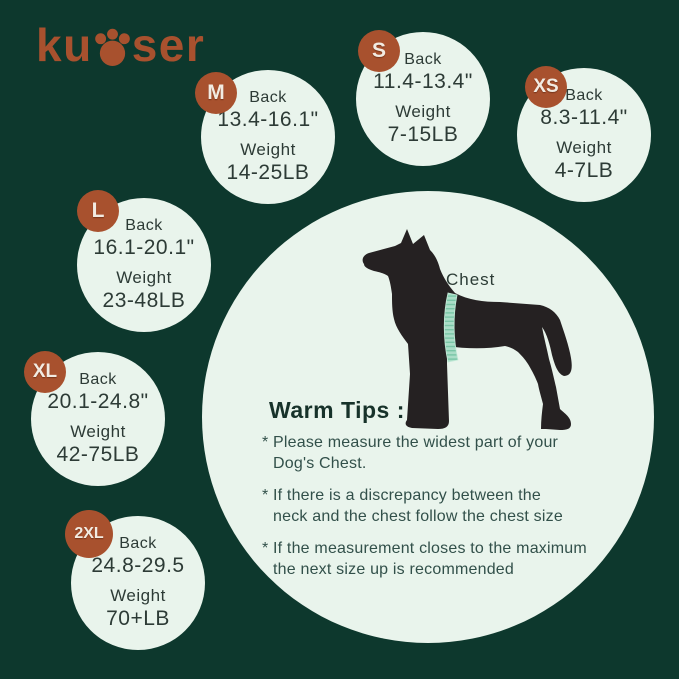 Image resolution: width=679 pixels, height=679 pixels. Describe the element at coordinates (98, 454) in the screenshot. I see `weight-range: 42-75LB` at that location.